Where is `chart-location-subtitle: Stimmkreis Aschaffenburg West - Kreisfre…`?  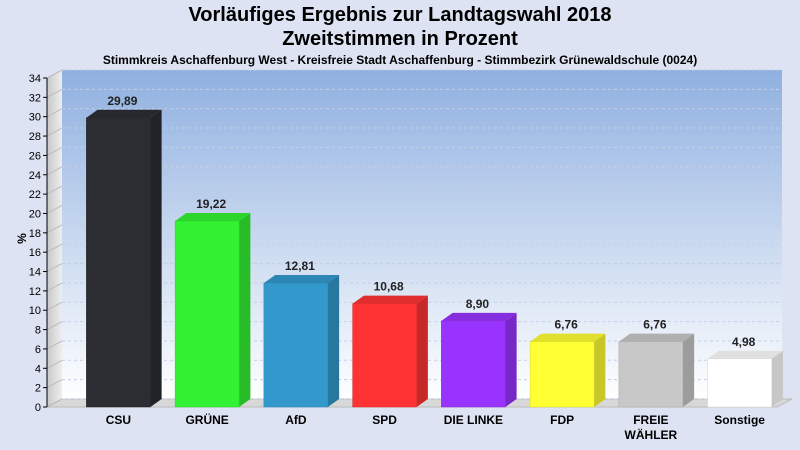
chart-location-subtitle: Stimmkreis Aschaffenburg West - Kreisfre… is located at coordinates (400, 60).